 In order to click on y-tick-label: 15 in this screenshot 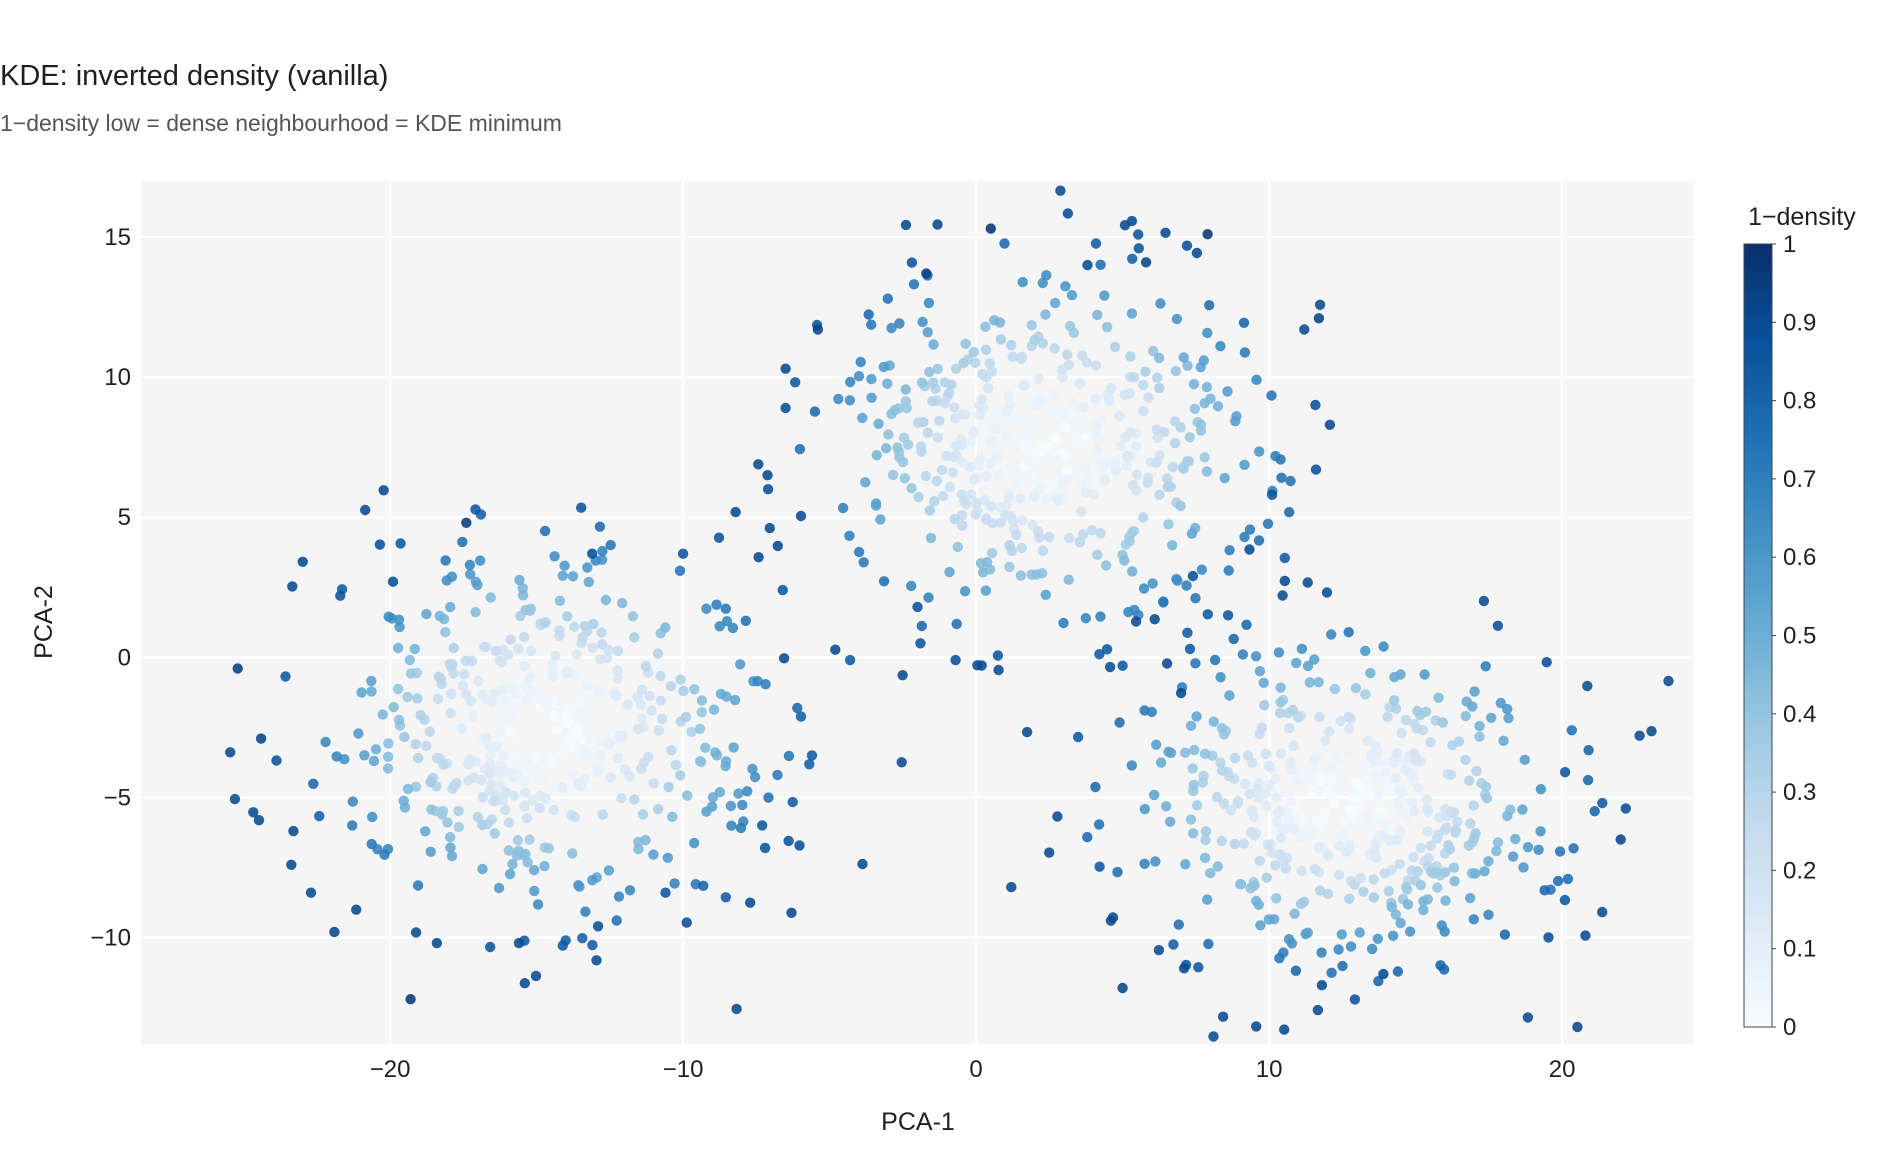, I will do `click(117, 237)`.